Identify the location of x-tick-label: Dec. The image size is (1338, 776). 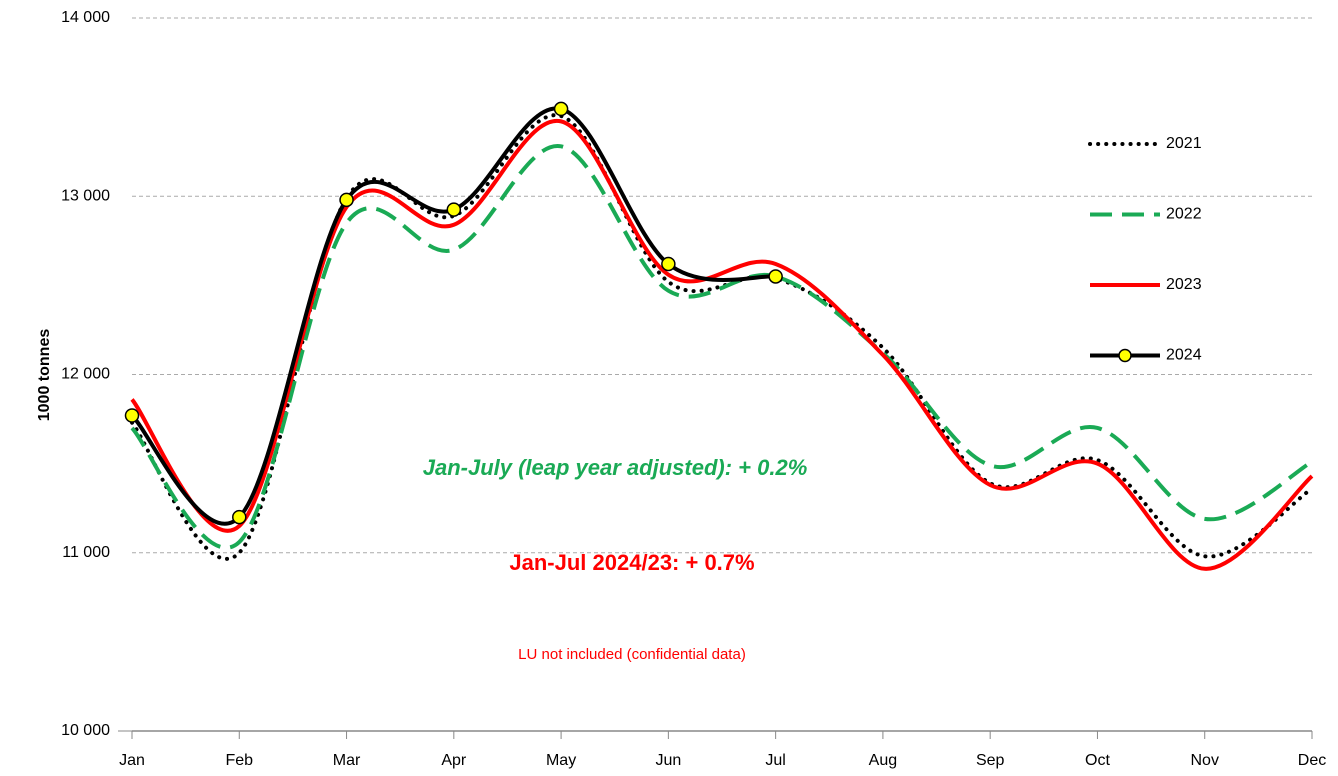
(1312, 760).